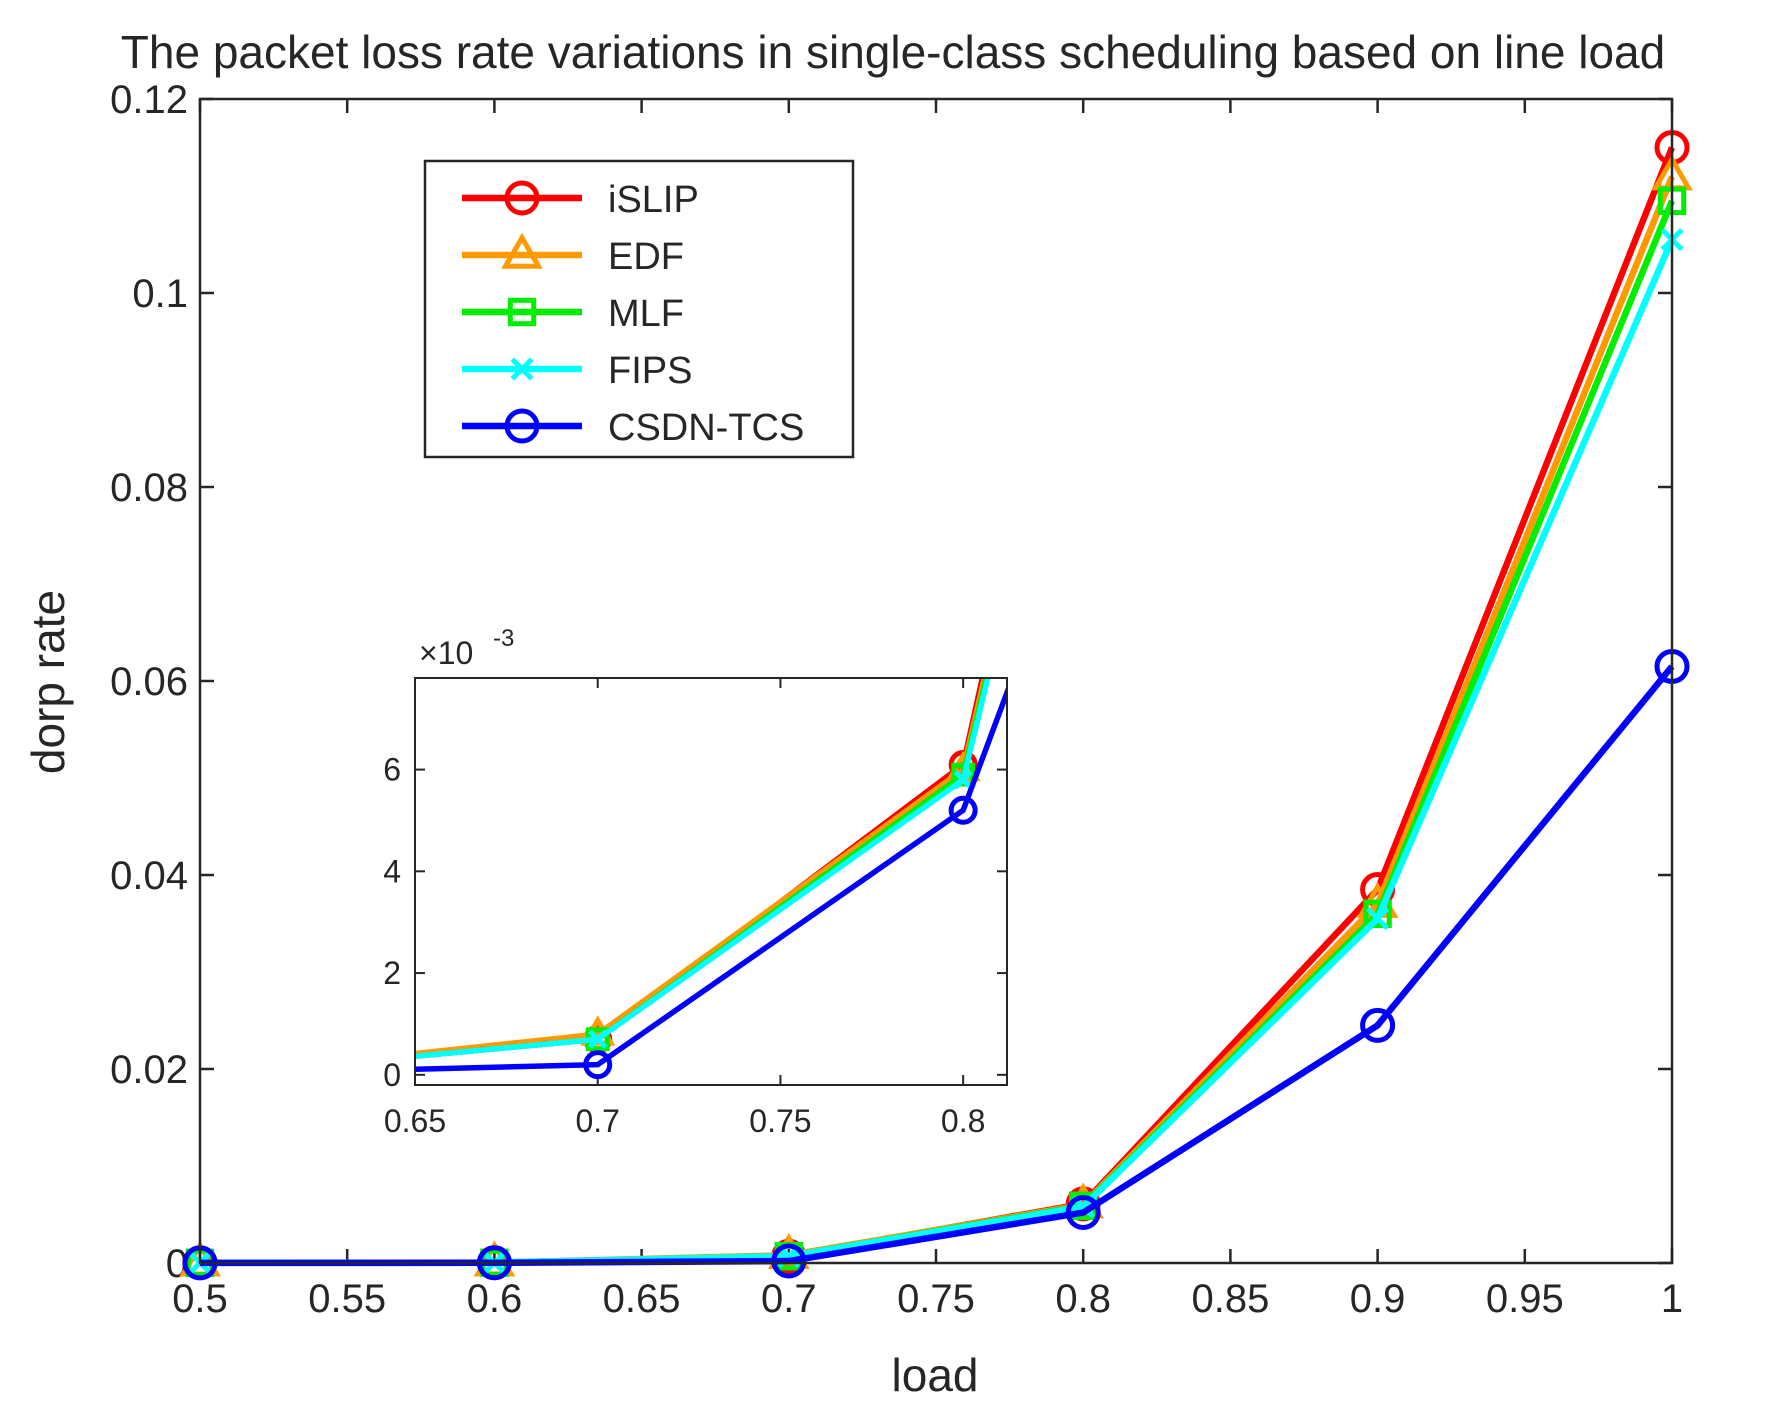 The height and width of the screenshot is (1411, 1785). What do you see at coordinates (1525, 1299) in the screenshot?
I see `x-tick-label: 0.95` at bounding box center [1525, 1299].